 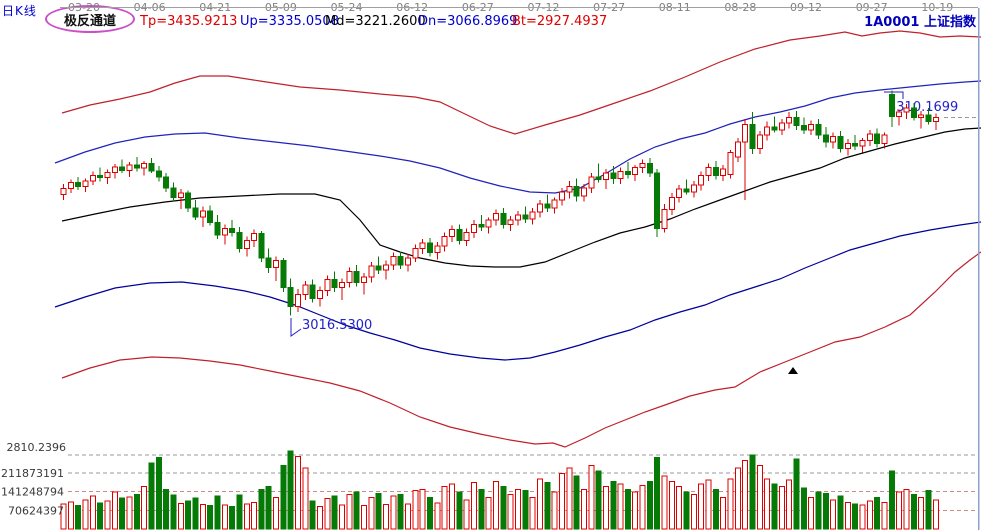 I want to click on volume-axis-label: 141248794, so click(x=32, y=492).